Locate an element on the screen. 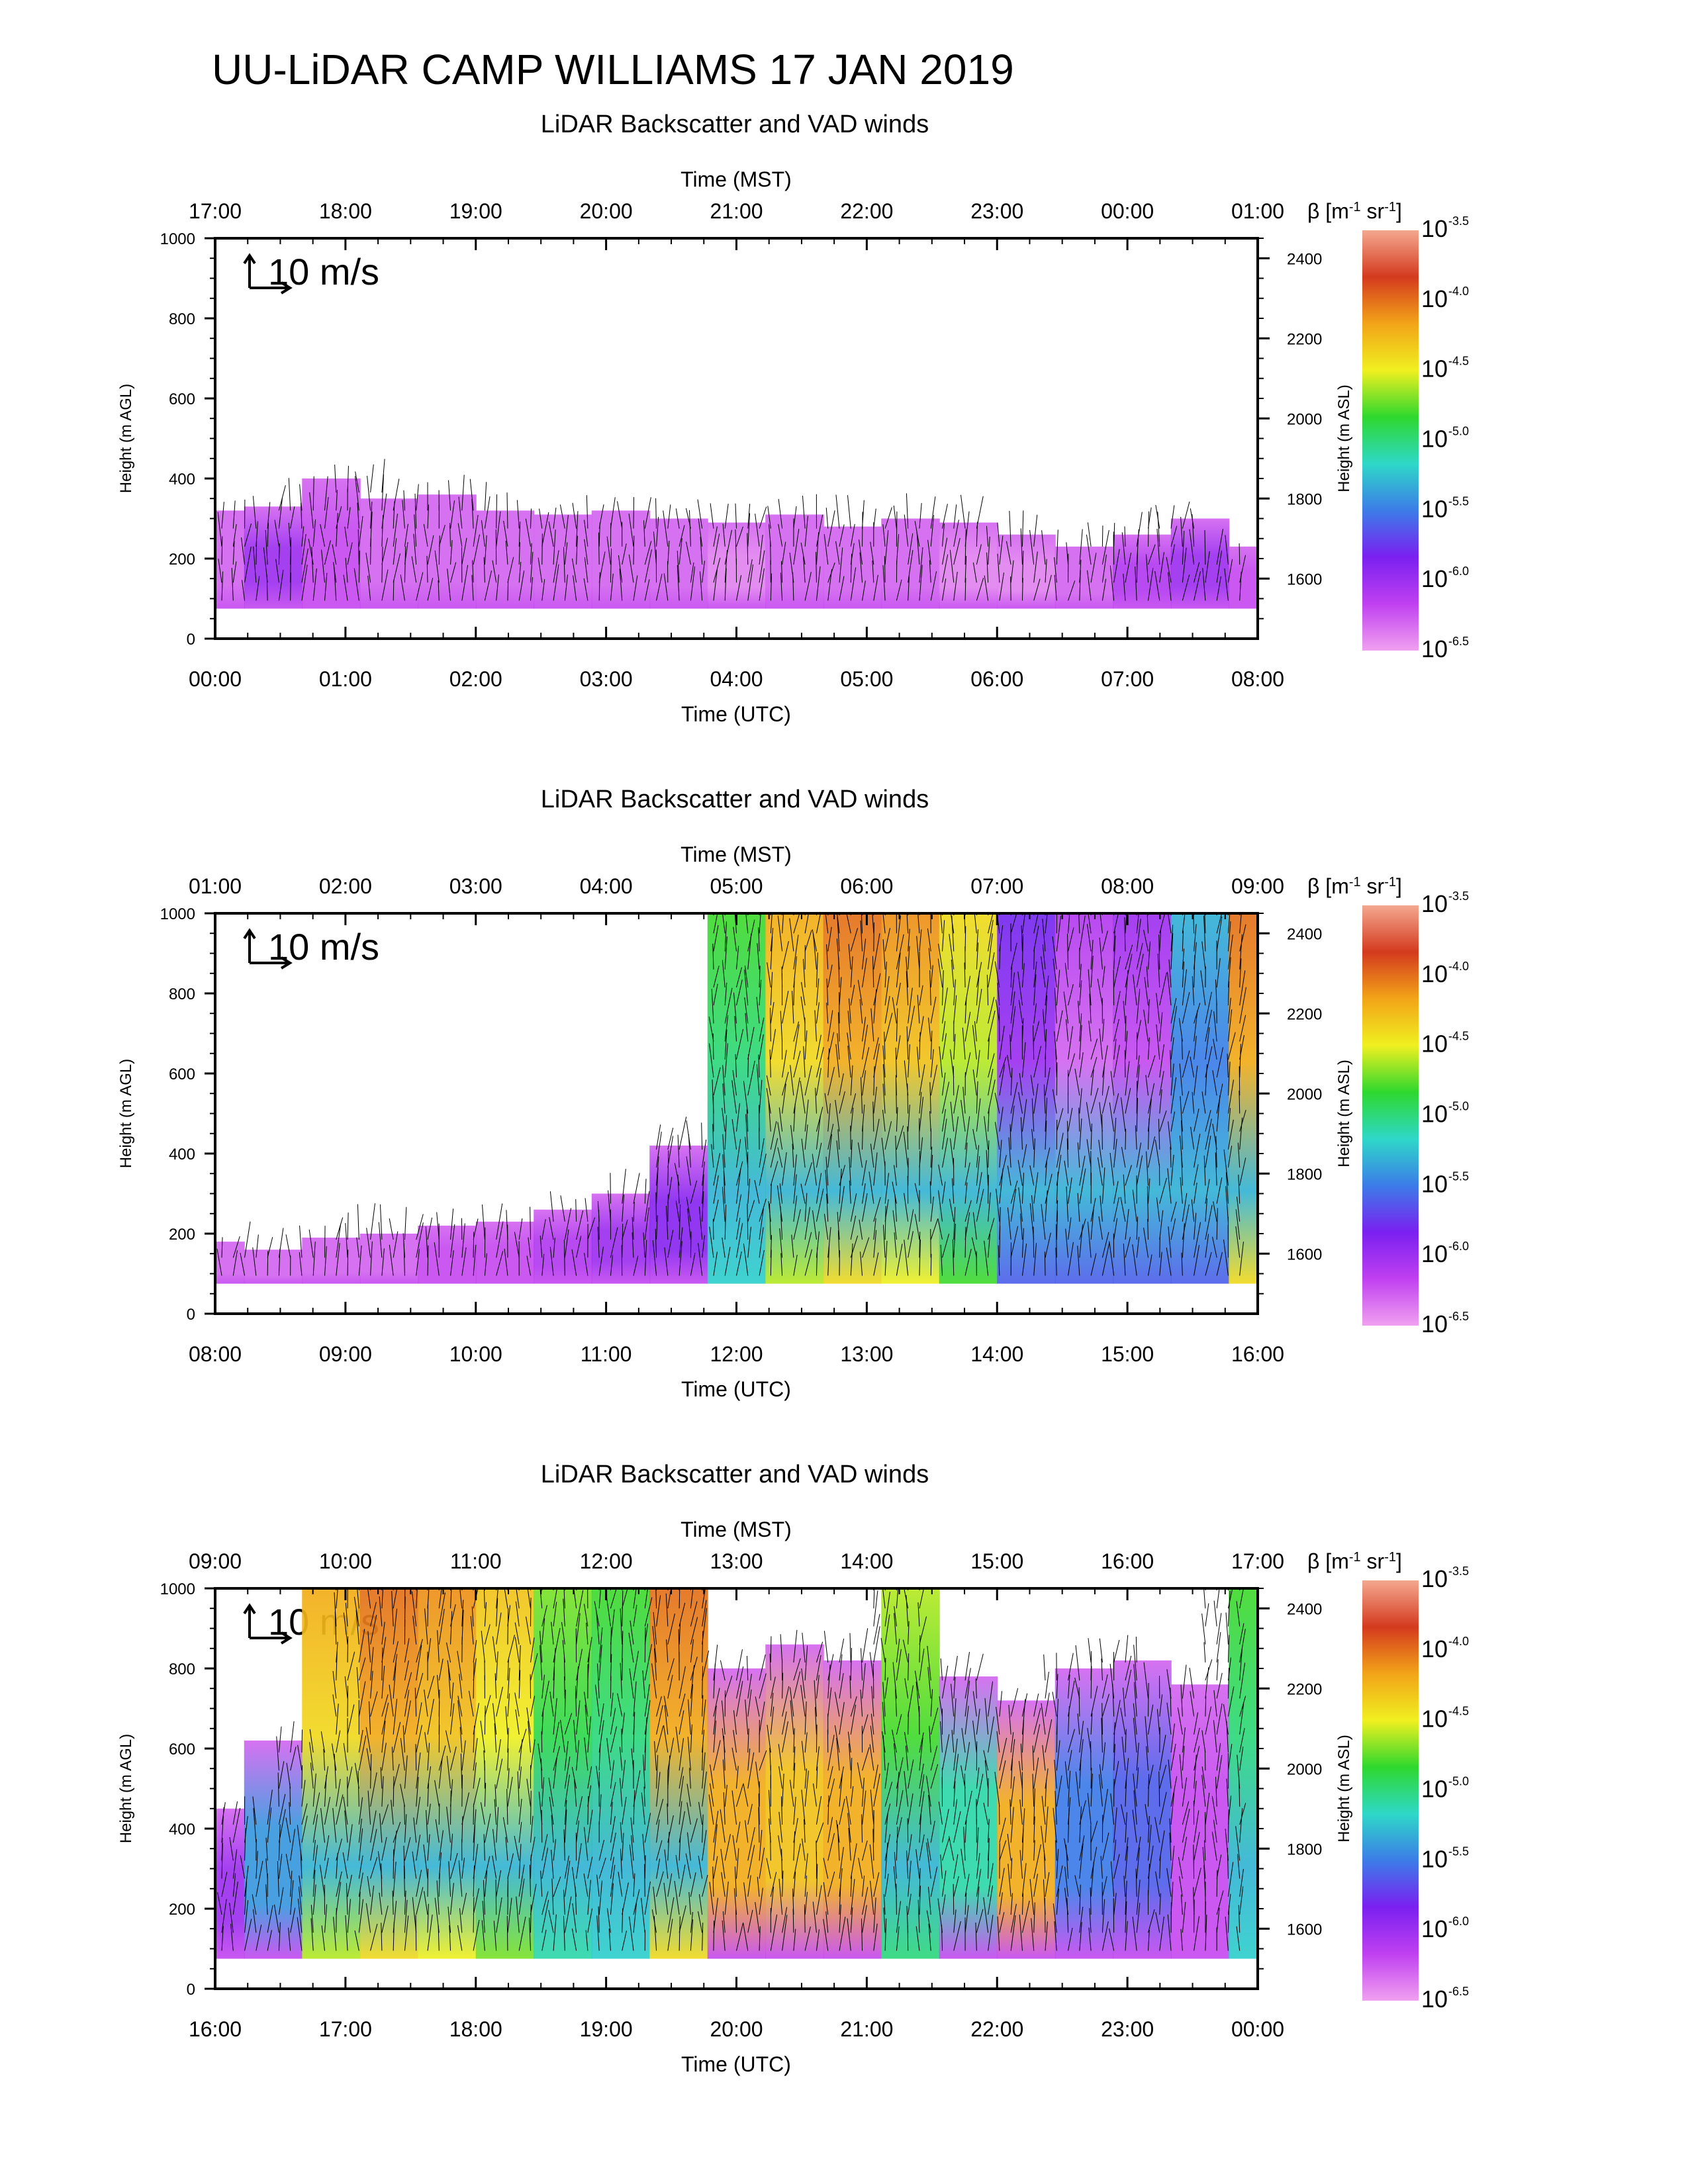 Image resolution: width=1688 pixels, height=2184 pixels. panel-2-xtick-label-top: 09:00 is located at coordinates (1257, 886).